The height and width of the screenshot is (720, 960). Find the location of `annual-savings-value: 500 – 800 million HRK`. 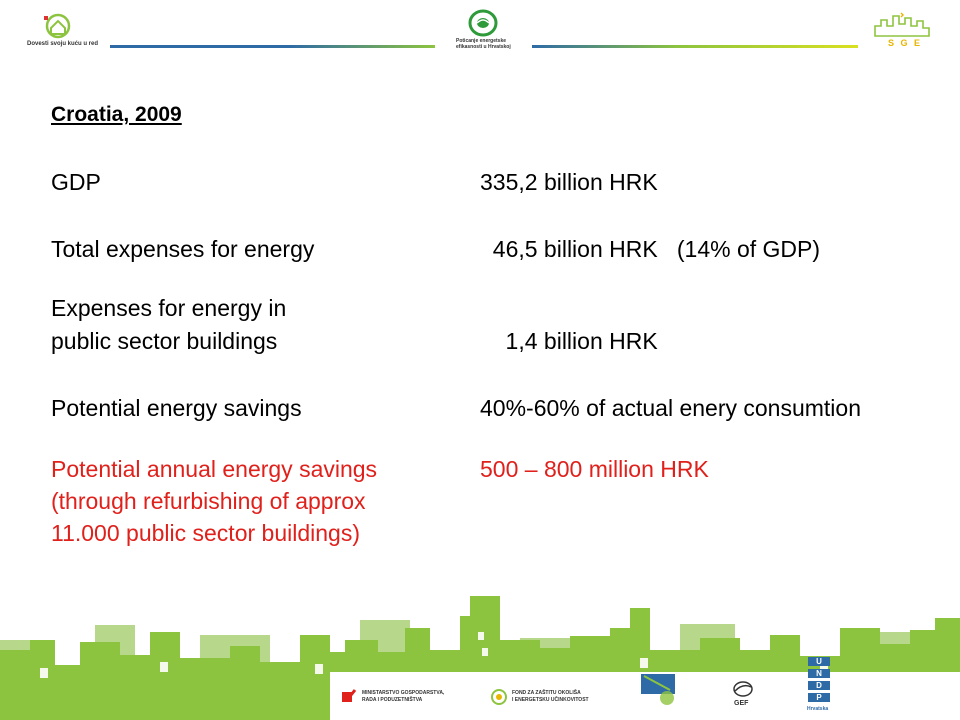

annual-savings-value: 500 – 800 million HRK is located at coordinates (594, 469).